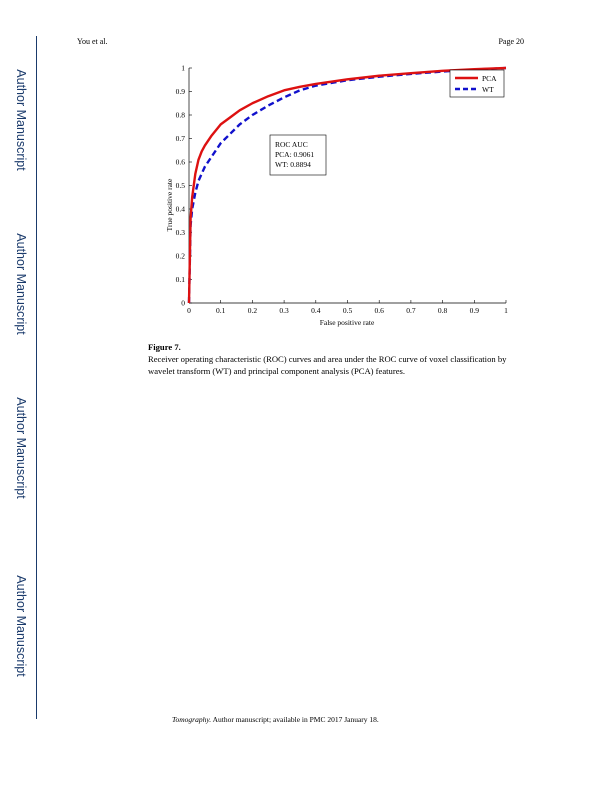  What do you see at coordinates (181, 232) in the screenshot?
I see `y-tick-label: 0.3` at bounding box center [181, 232].